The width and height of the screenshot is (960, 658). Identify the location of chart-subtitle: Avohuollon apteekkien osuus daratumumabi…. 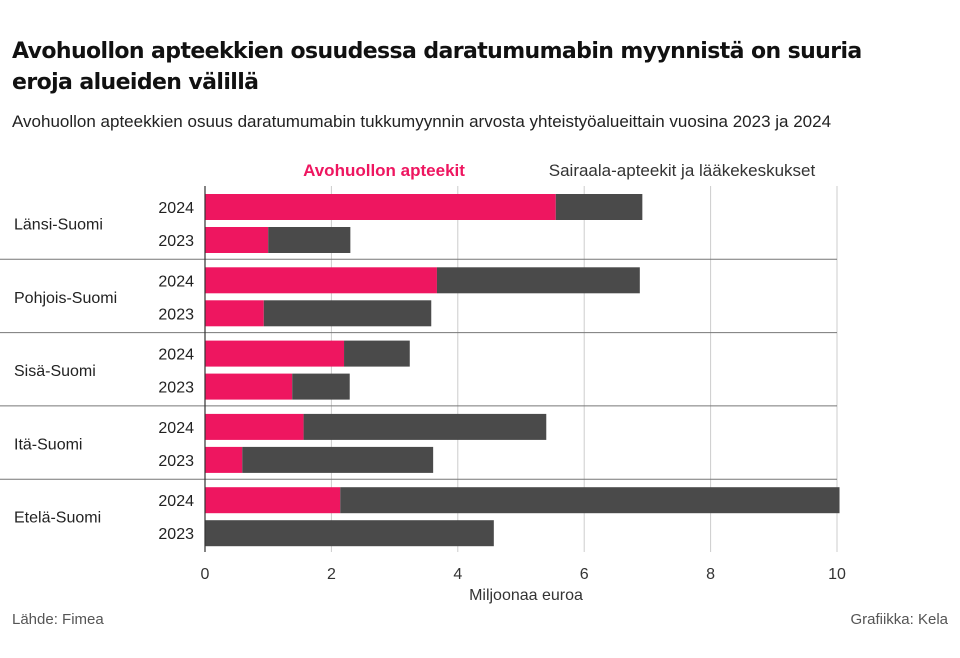
(422, 121).